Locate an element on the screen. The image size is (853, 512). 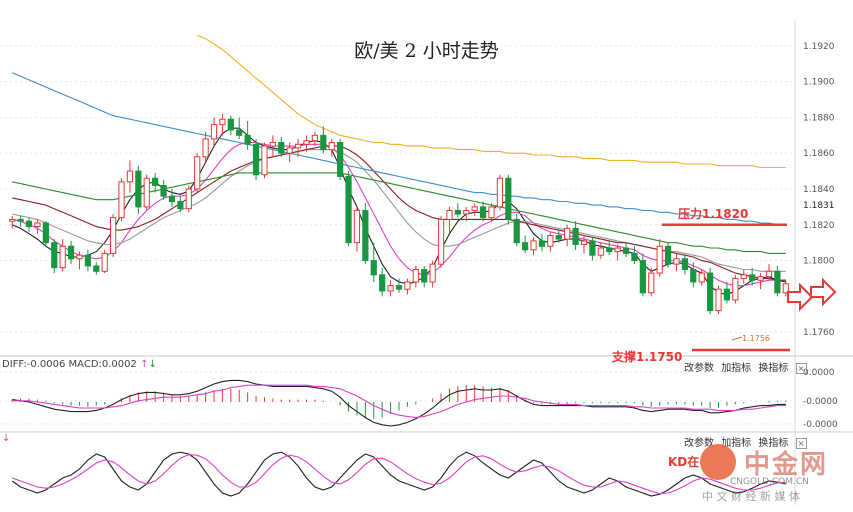
y-tick-label: 1.1920 is located at coordinates (819, 47).